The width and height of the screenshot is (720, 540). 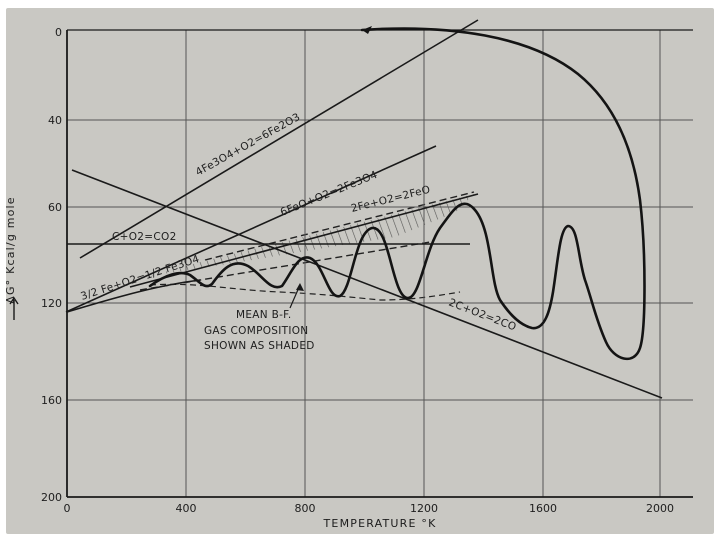 What do you see at coordinates (144, 237) in the screenshot?
I see `label-c-co2: C+O2=CO2` at bounding box center [144, 237].